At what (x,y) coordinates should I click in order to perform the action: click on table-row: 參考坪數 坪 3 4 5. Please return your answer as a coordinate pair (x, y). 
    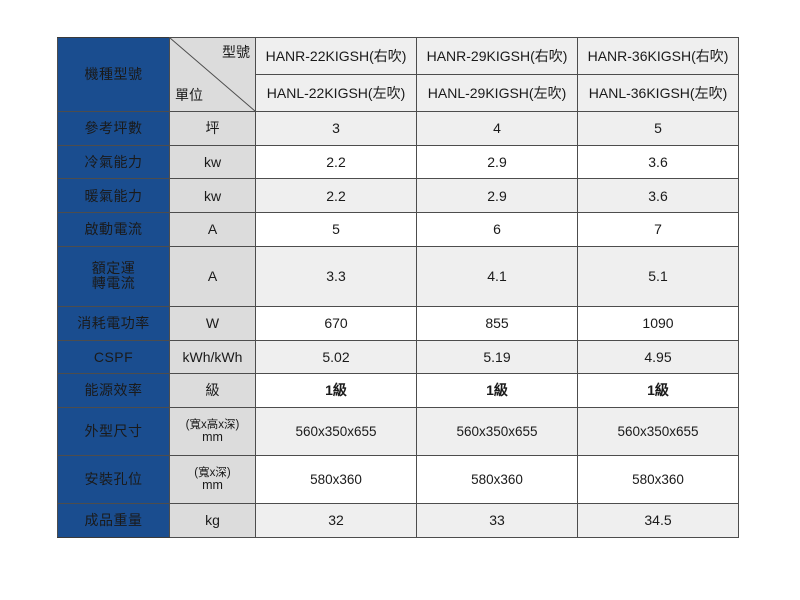
    Looking at the image, I should click on (398, 128).